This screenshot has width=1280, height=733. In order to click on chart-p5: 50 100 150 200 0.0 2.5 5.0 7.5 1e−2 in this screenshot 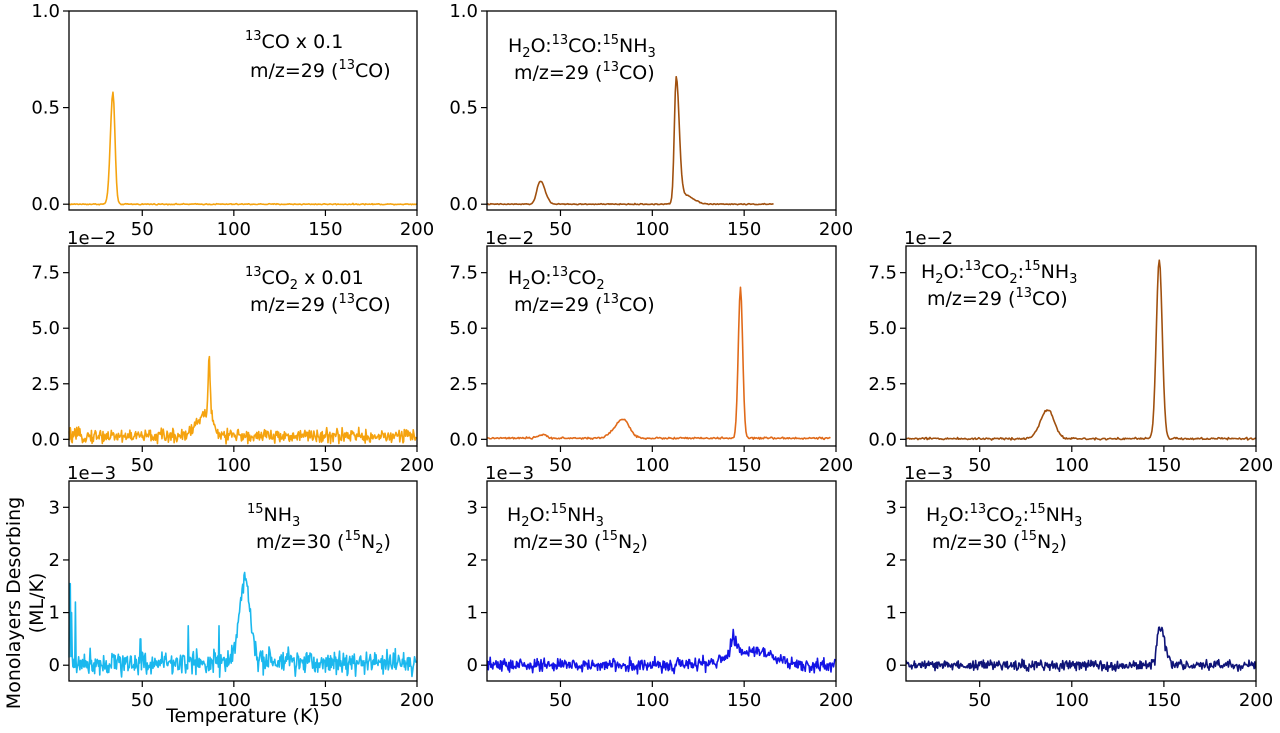, I will do `click(1070, 352)`.